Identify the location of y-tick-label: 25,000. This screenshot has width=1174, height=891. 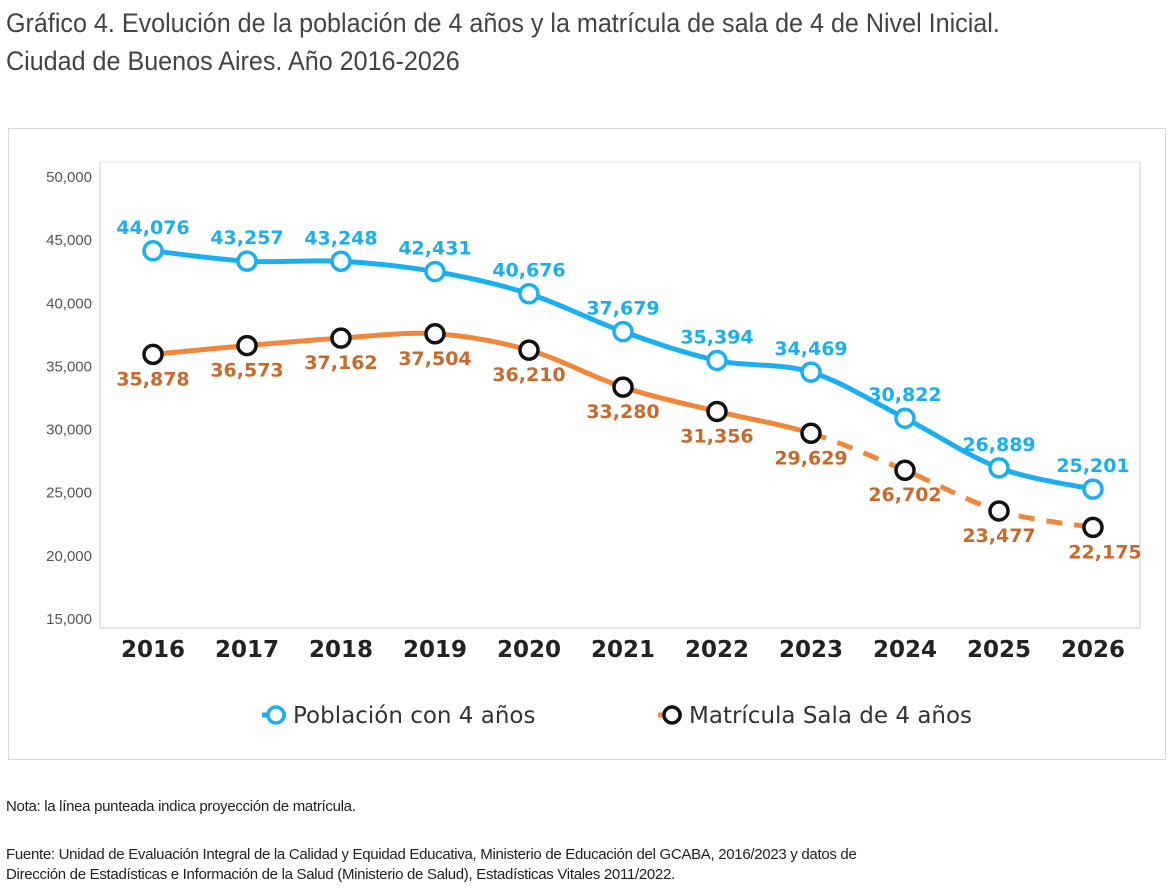
(69, 493).